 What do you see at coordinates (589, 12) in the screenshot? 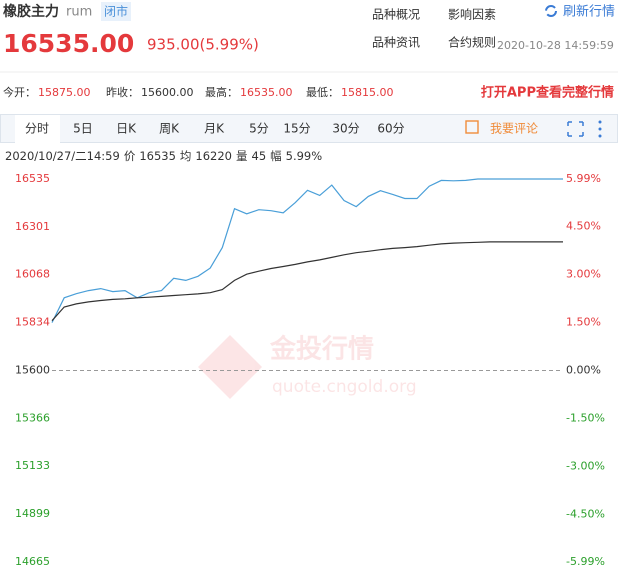
I see `refresh: 刷新行情` at bounding box center [589, 12].